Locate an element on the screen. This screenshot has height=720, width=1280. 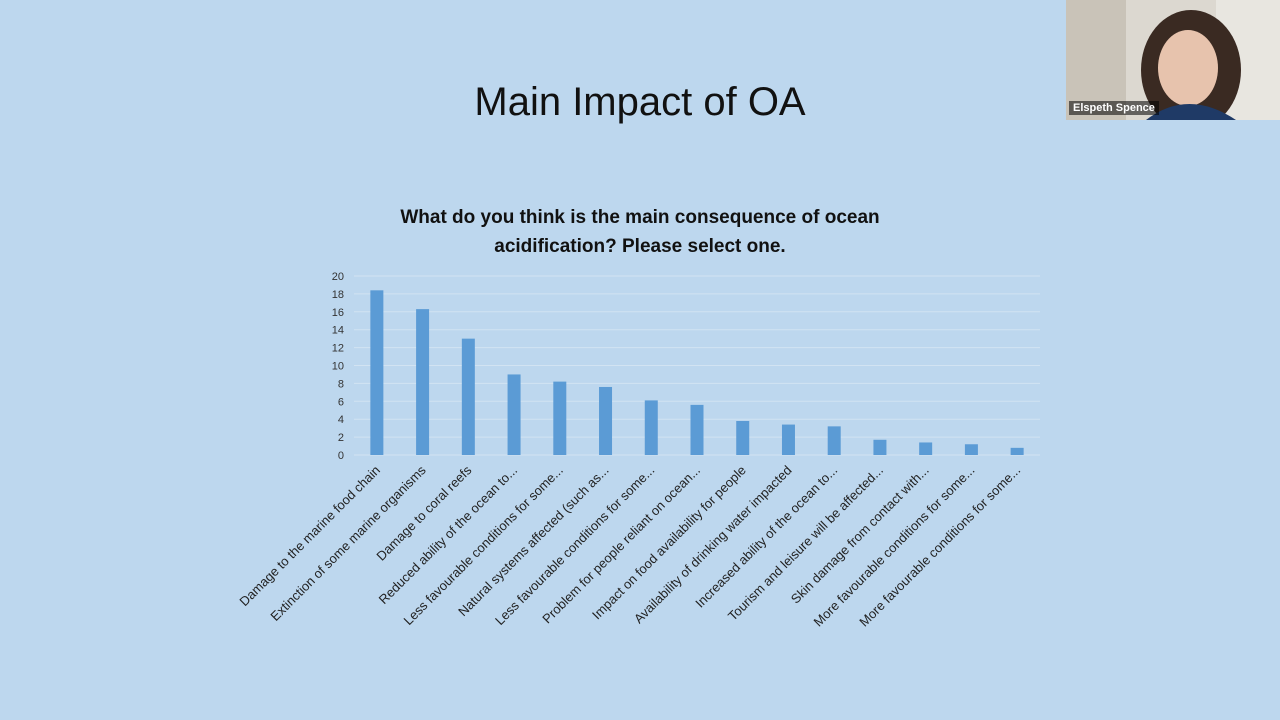
y-tick-label: 18 is located at coordinates (338, 295).